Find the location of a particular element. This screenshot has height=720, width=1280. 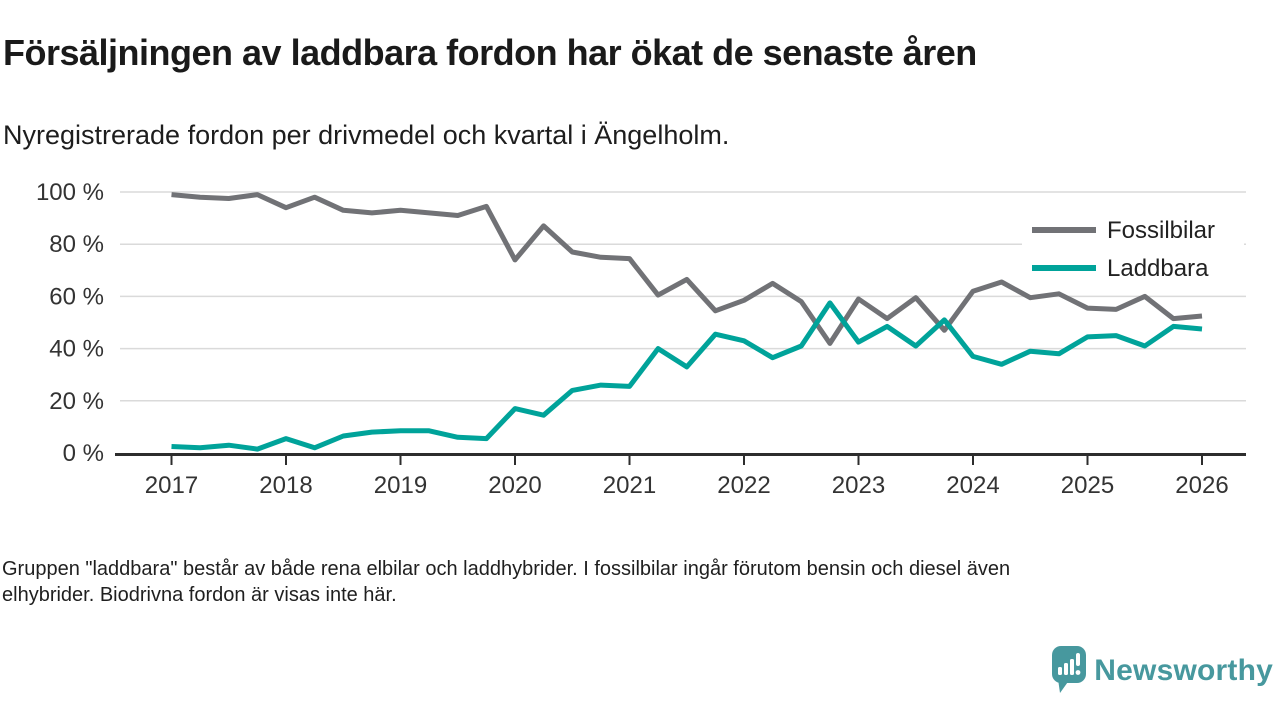

y-axis-tick-label: 100 % is located at coordinates (70, 192).